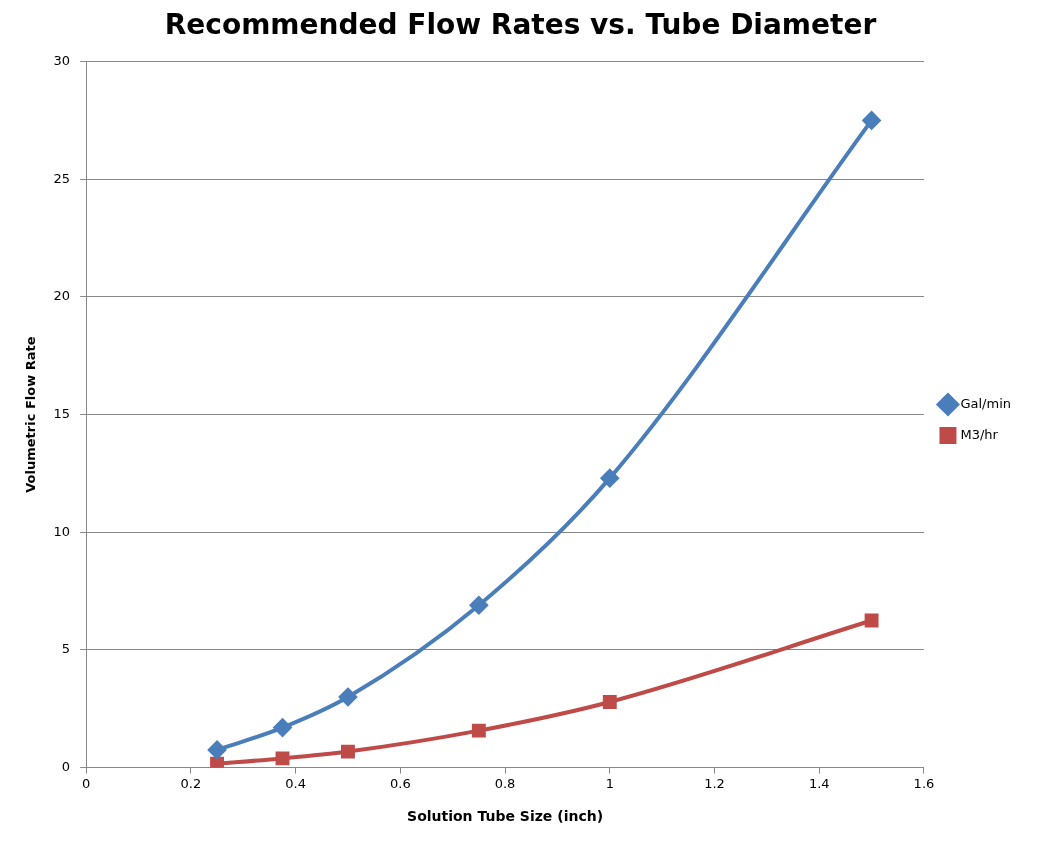 This screenshot has height=850, width=1051. What do you see at coordinates (62, 531) in the screenshot?
I see `y-tick-label: 10` at bounding box center [62, 531].